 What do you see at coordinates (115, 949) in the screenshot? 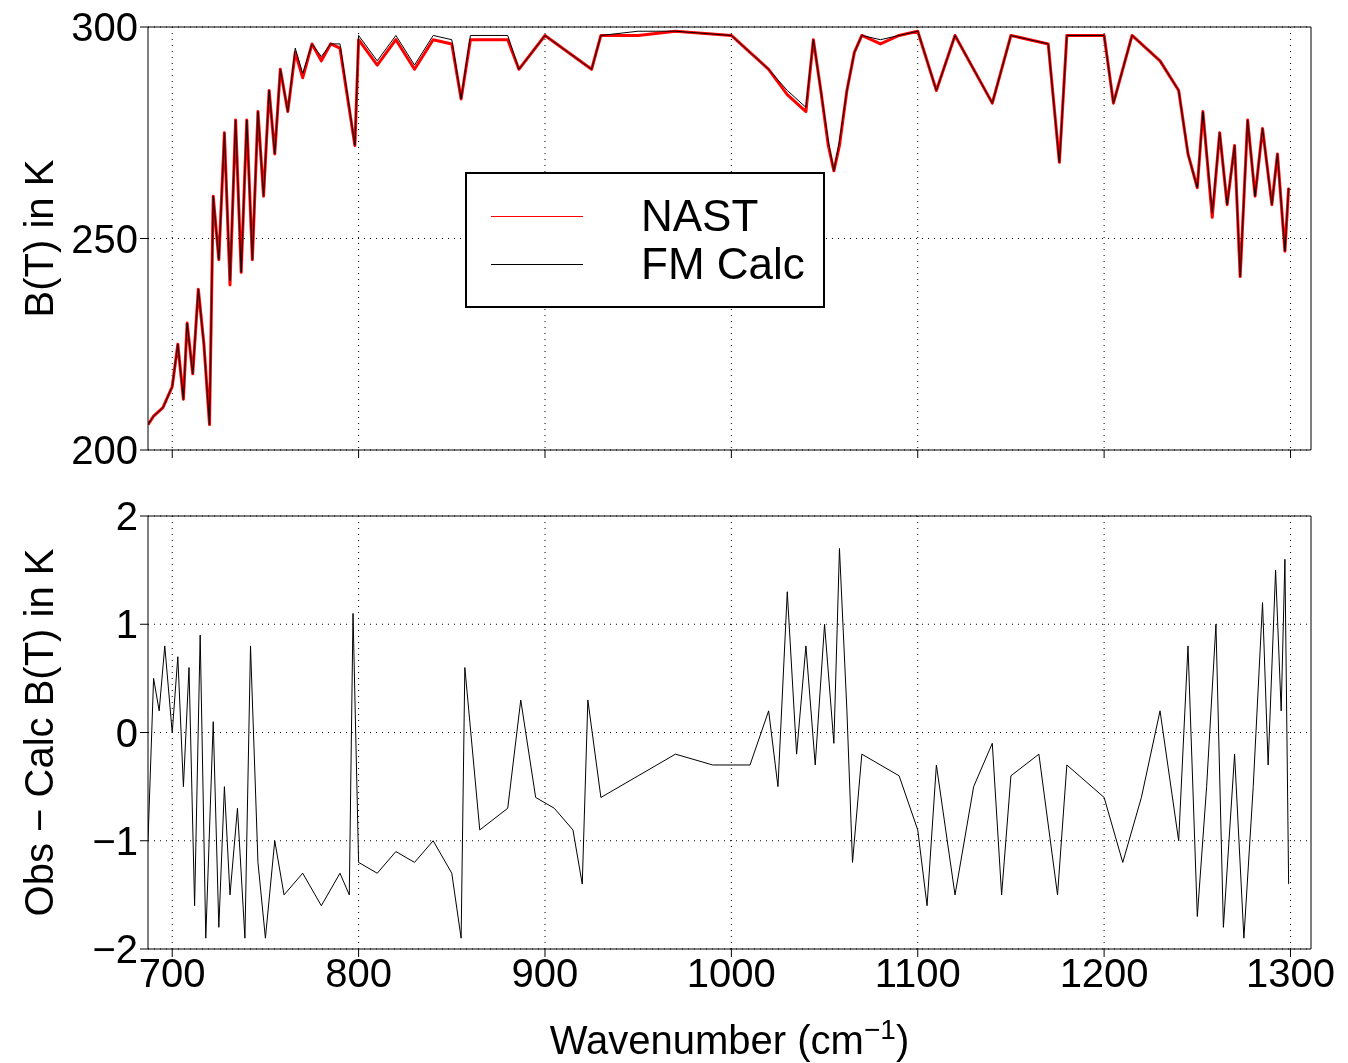
I see `y-tick-label: −2` at bounding box center [115, 949].